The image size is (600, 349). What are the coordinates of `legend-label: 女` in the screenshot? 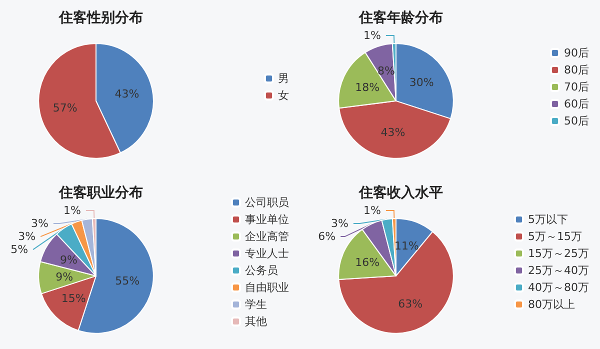 It's located at (283, 95).